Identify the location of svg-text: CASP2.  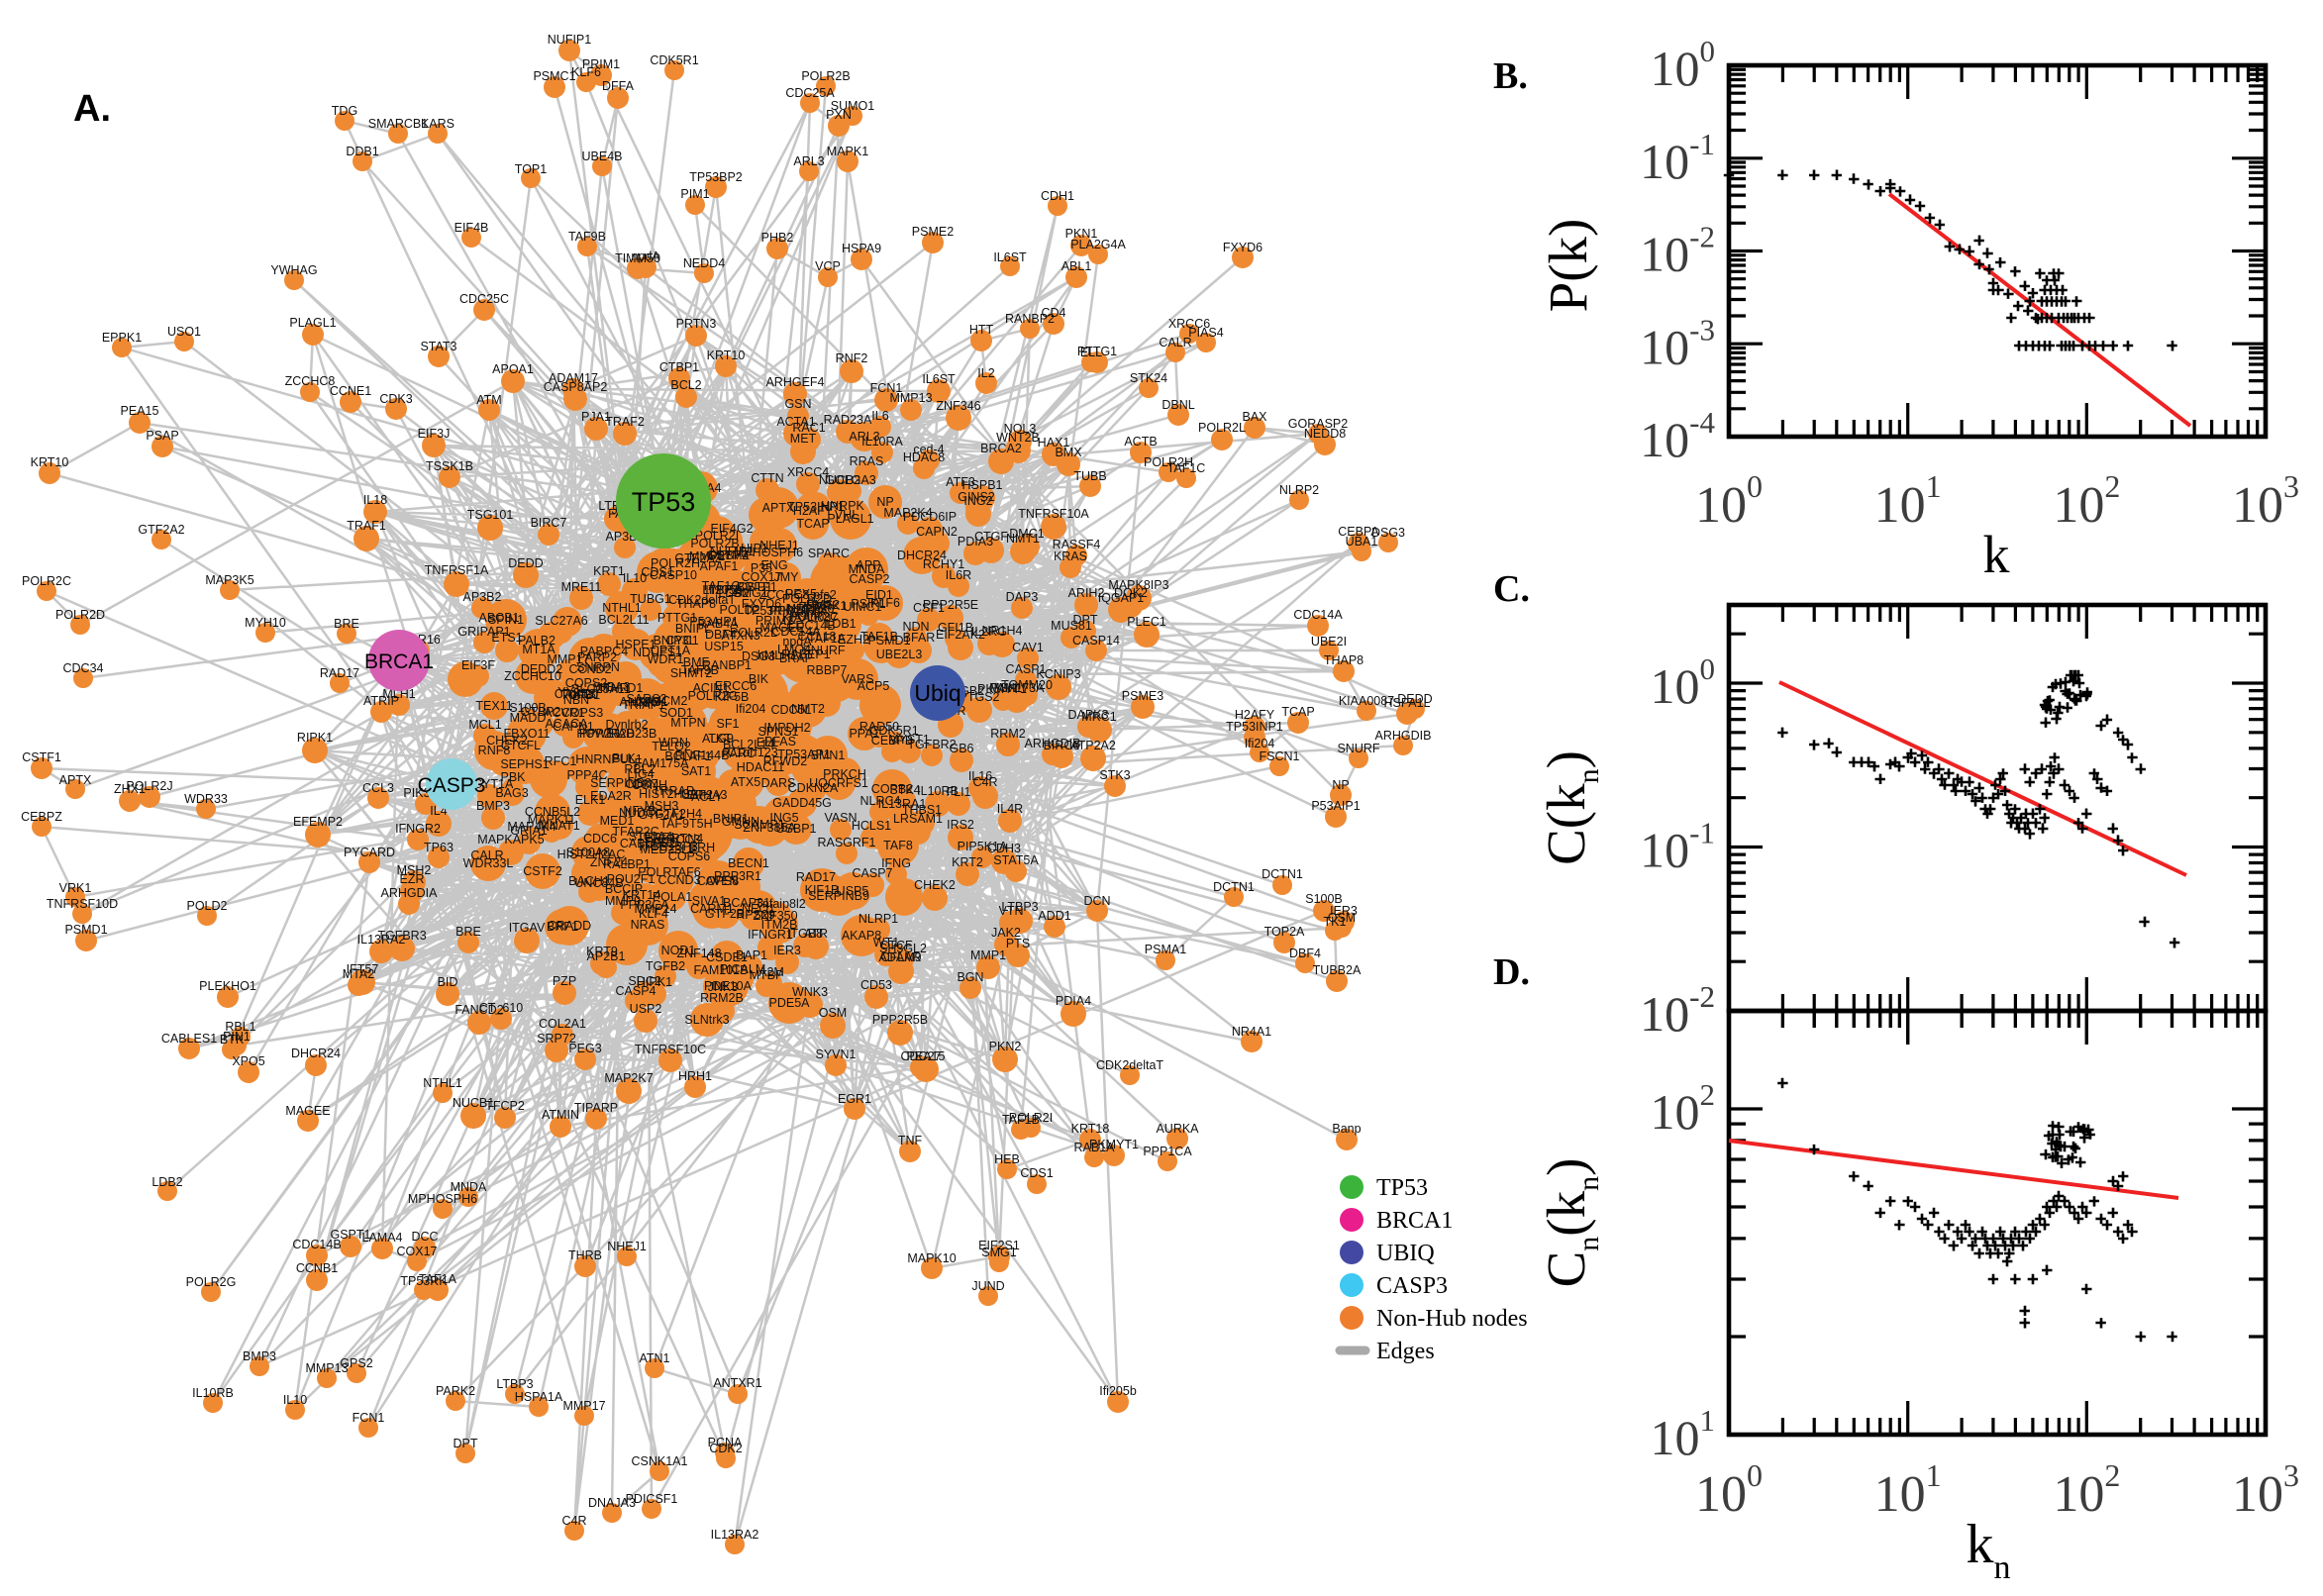
(870, 579).